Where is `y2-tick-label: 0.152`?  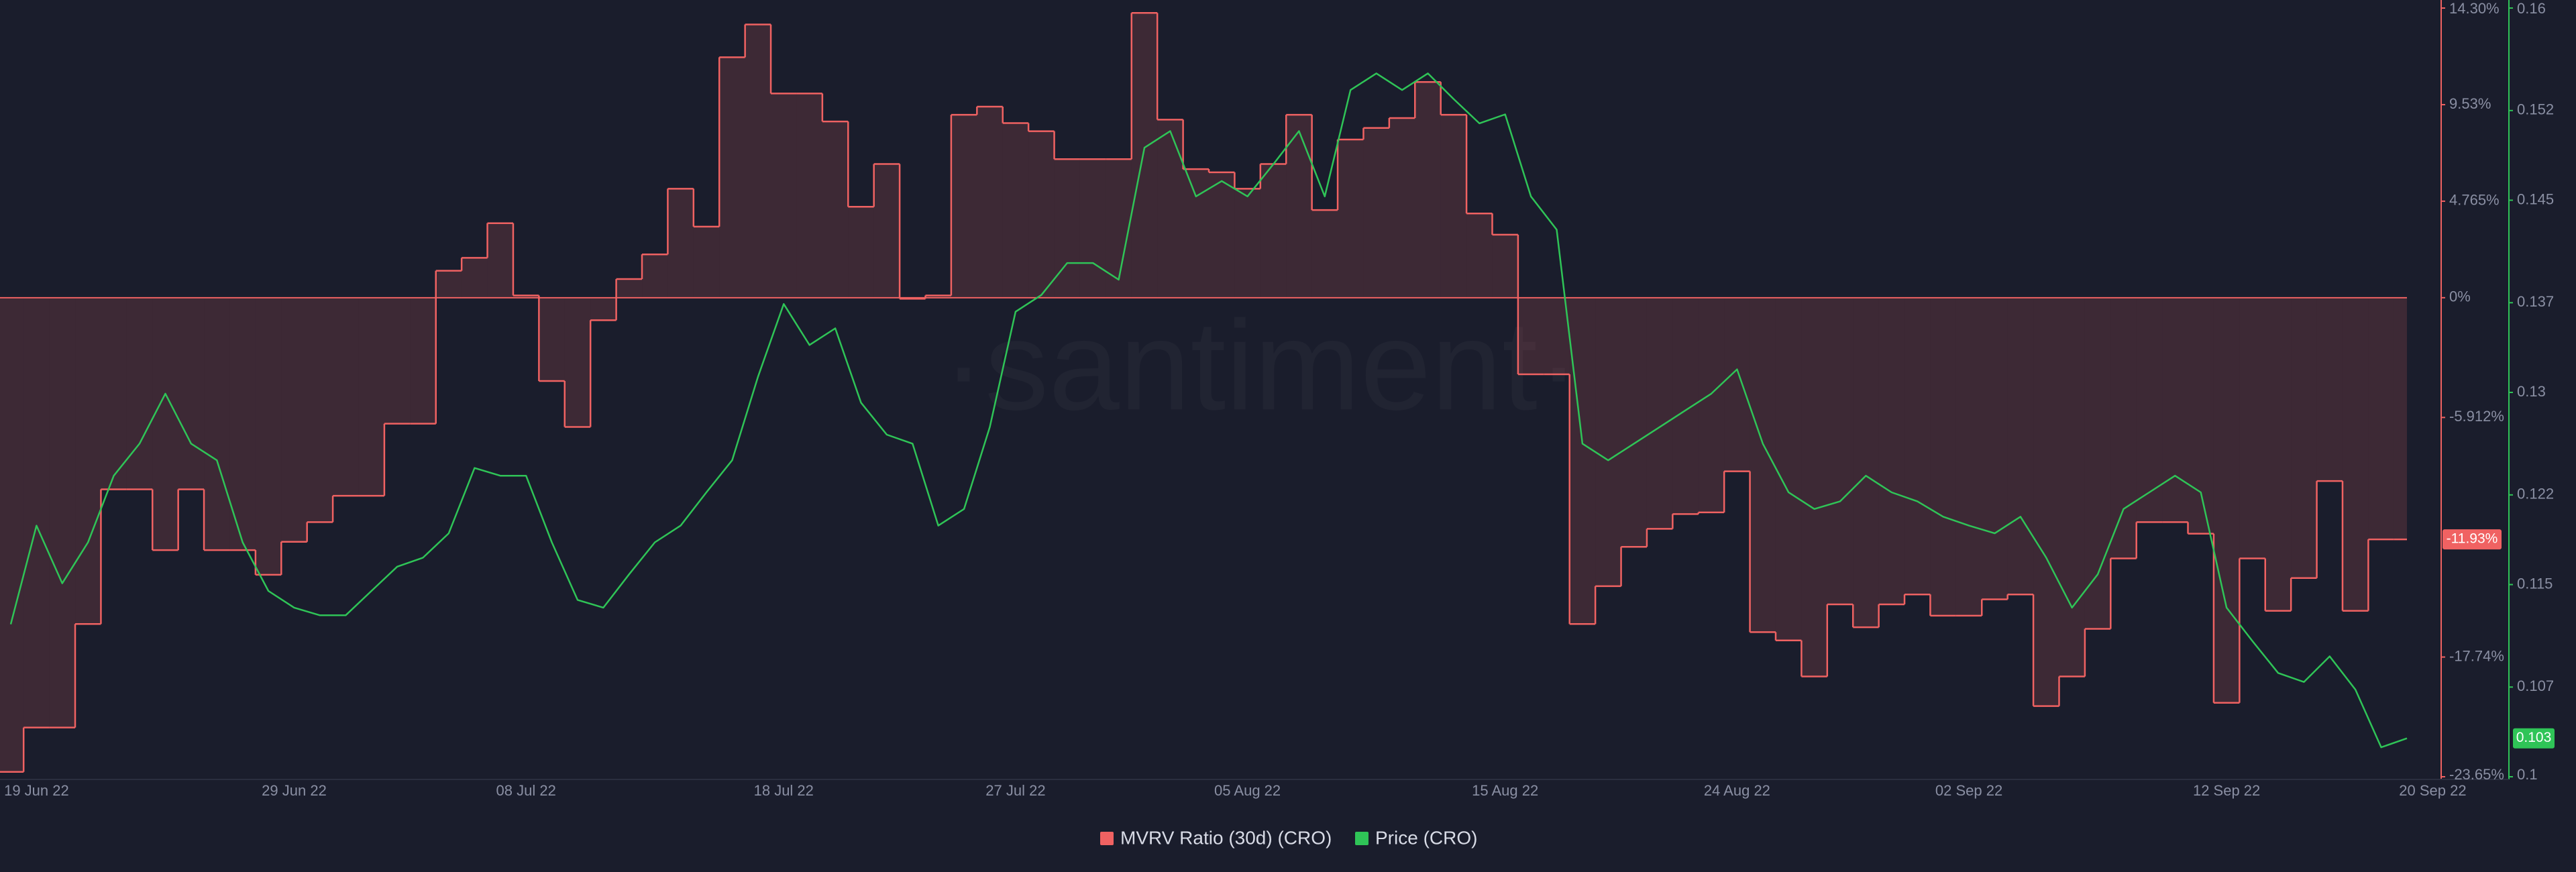 y2-tick-label: 0.152 is located at coordinates (2535, 110).